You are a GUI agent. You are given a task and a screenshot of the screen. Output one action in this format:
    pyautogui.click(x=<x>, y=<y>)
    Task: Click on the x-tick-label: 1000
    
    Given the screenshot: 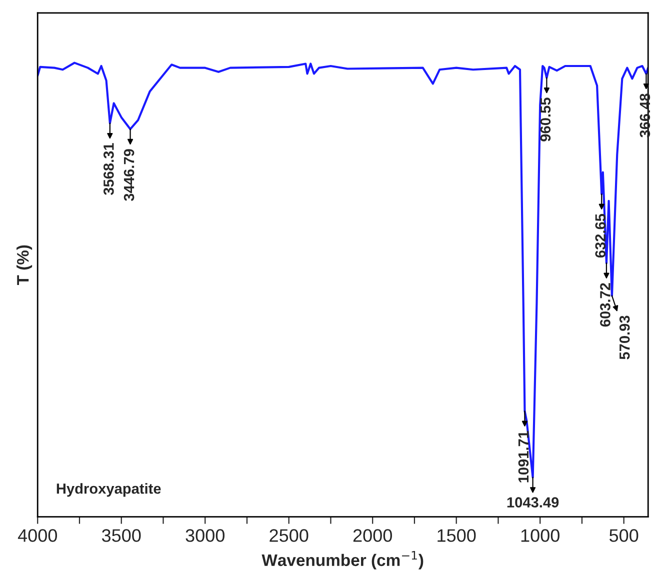 What is the action you would take?
    pyautogui.click(x=540, y=535)
    